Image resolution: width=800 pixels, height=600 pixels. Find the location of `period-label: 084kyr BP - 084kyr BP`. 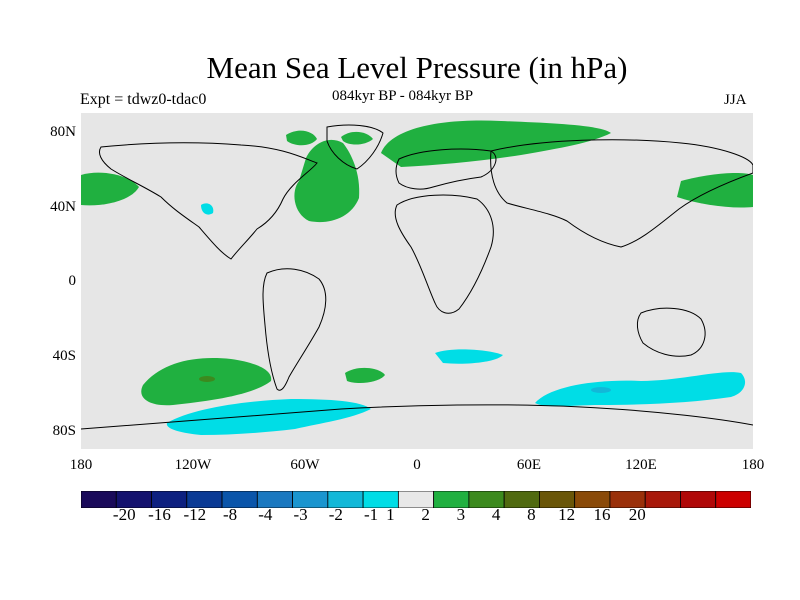

period-label: 084kyr BP - 084kyr BP is located at coordinates (403, 96).